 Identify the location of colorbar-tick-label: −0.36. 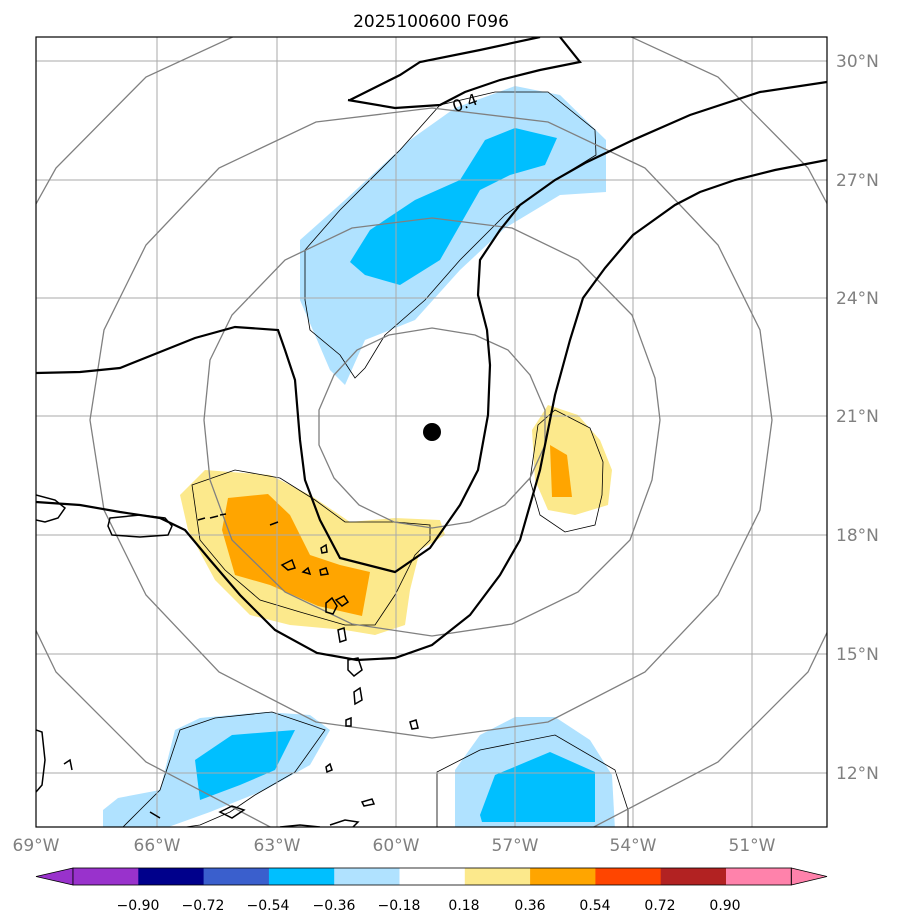
(334, 906).